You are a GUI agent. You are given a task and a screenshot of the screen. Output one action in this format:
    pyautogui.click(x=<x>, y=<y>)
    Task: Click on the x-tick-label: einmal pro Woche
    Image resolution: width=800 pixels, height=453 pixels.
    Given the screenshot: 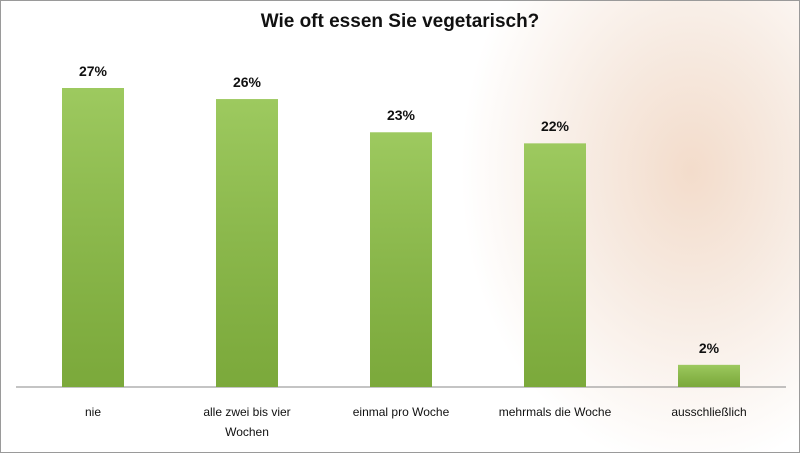 What is the action you would take?
    pyautogui.click(x=401, y=412)
    